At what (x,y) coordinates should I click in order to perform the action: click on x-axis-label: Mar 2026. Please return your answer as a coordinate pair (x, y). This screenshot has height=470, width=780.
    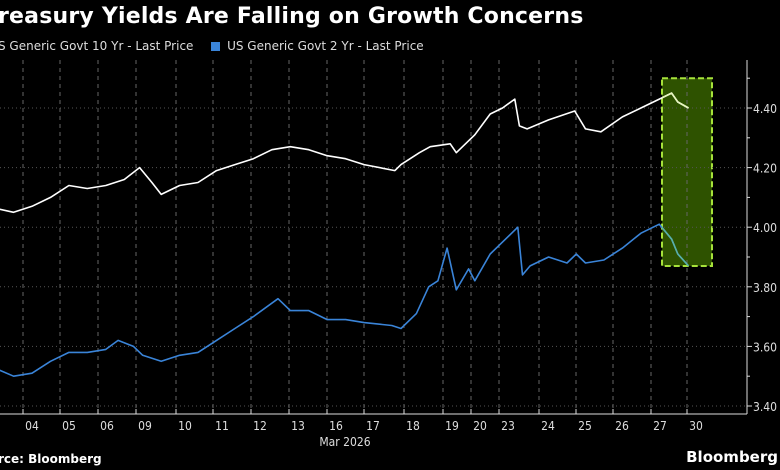
    Looking at the image, I should click on (344, 442).